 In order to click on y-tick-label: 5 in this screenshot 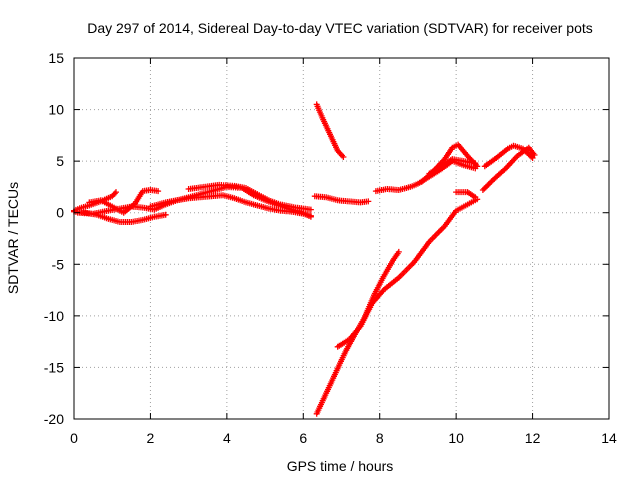, I will do `click(60, 161)`.